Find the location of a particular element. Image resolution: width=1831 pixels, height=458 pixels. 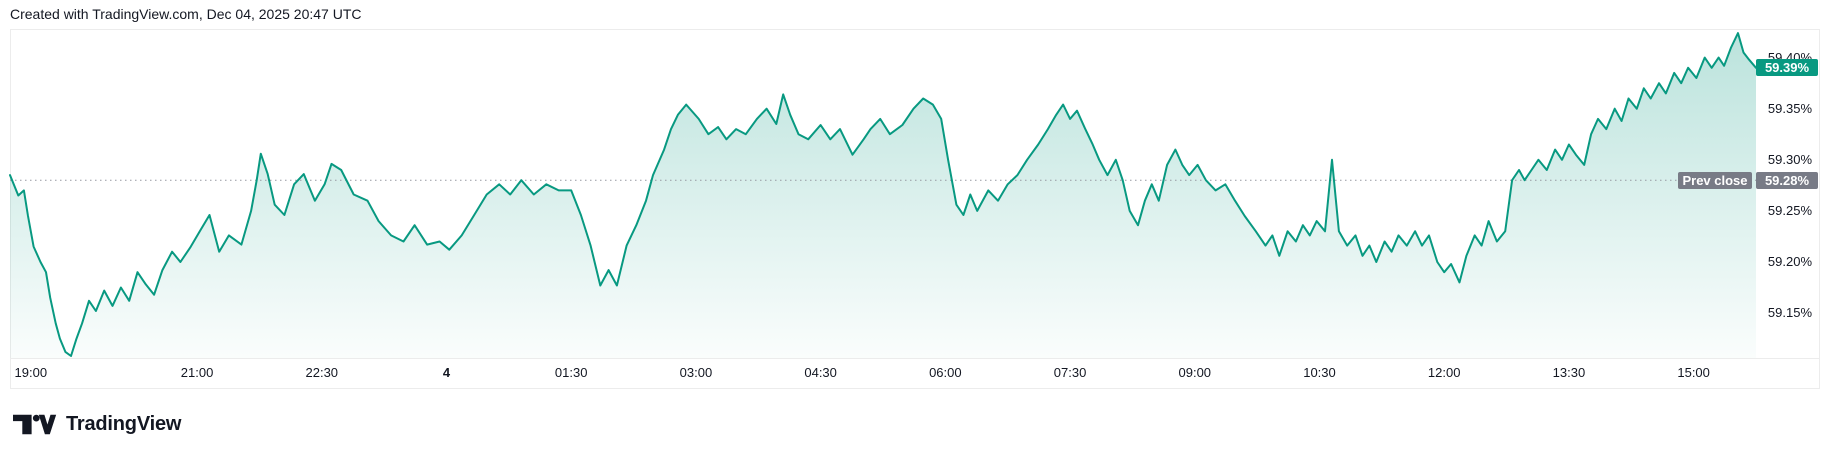

price-tick-label: 59.35% is located at coordinates (1789, 108).